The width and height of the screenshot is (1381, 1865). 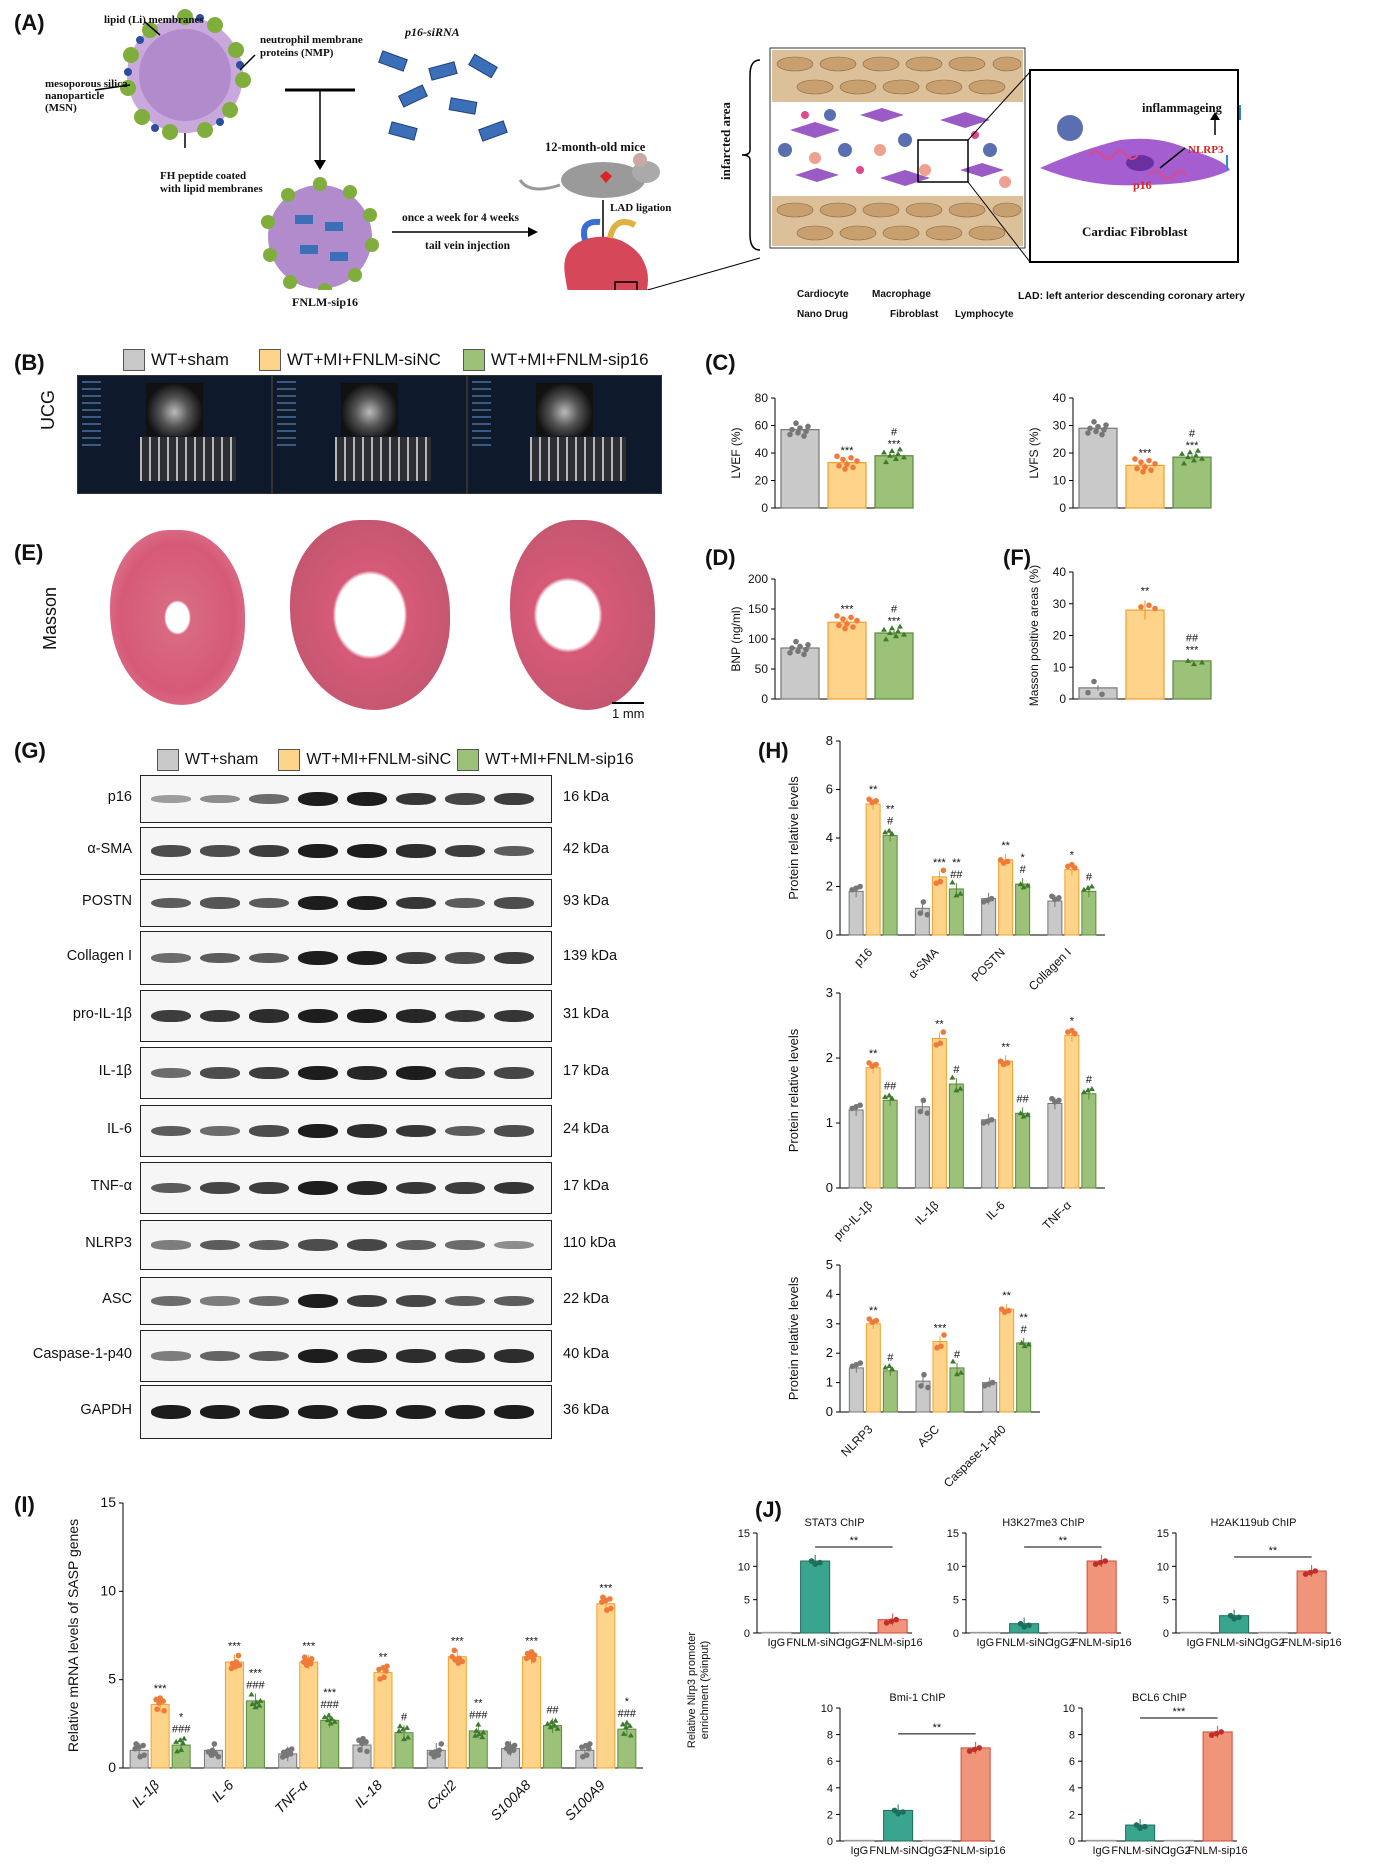 I want to click on chart-J3-bar, so click(x=1195, y=1632).